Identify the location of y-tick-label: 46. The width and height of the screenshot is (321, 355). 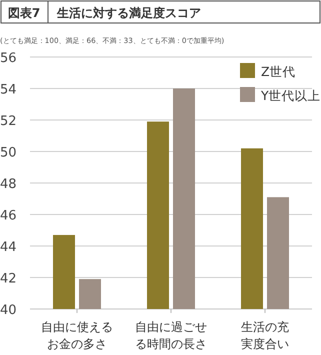
(8, 216).